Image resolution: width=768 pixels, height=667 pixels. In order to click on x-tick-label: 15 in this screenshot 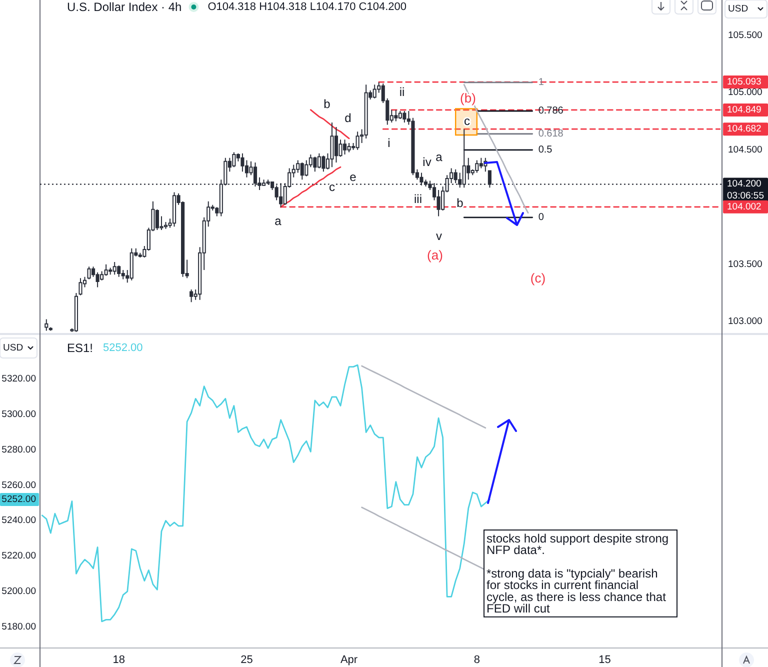, I will do `click(604, 660)`.